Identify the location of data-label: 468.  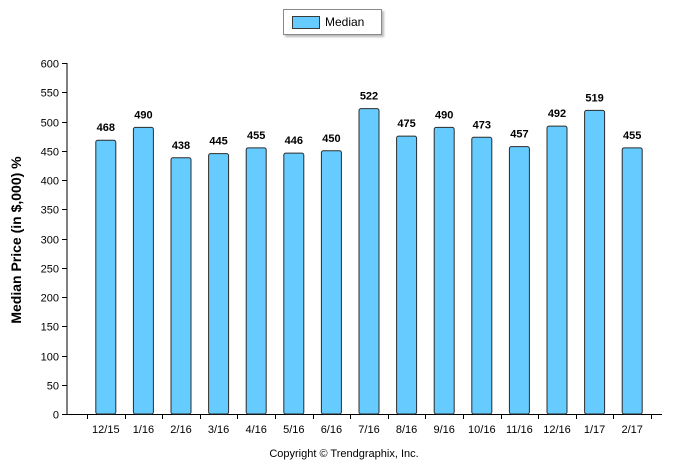
(106, 128).